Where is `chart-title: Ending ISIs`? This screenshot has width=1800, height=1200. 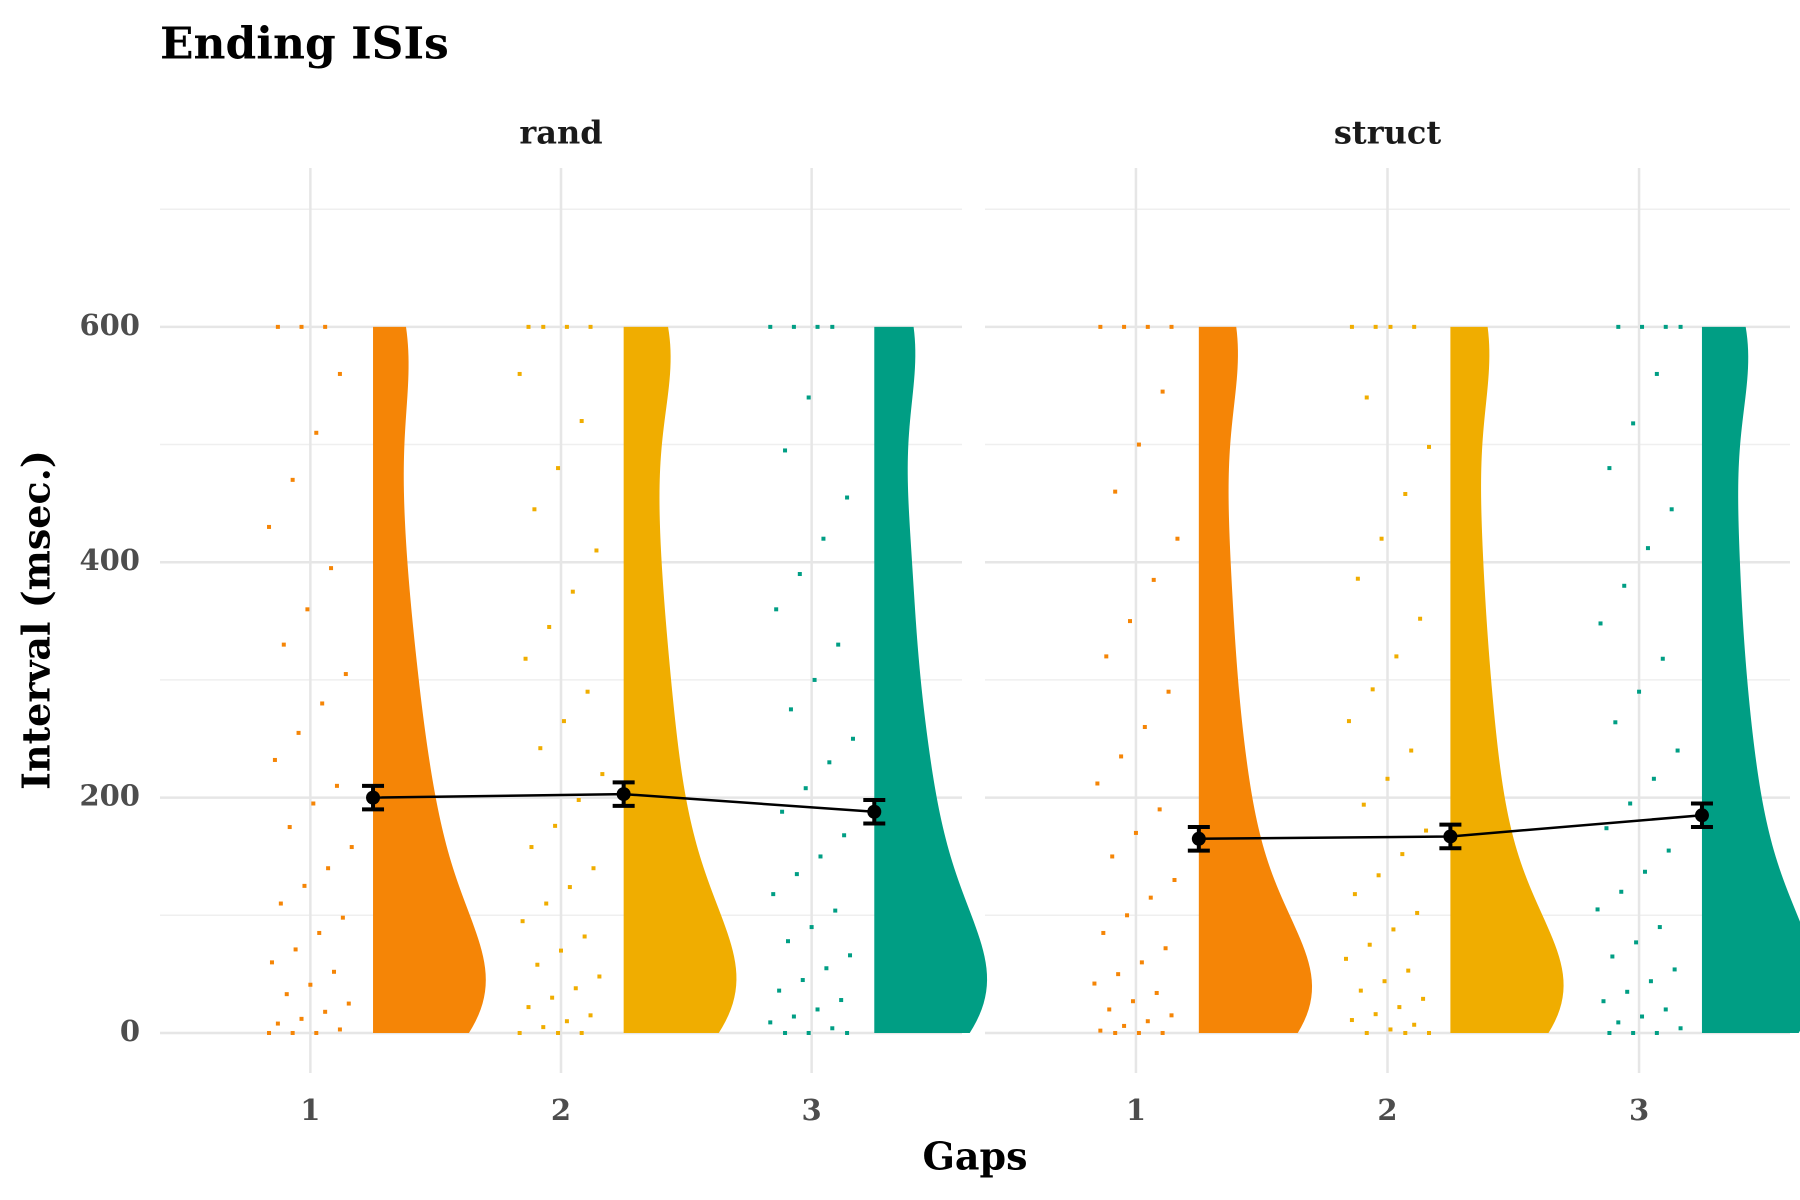 chart-title: Ending ISIs is located at coordinates (304, 44).